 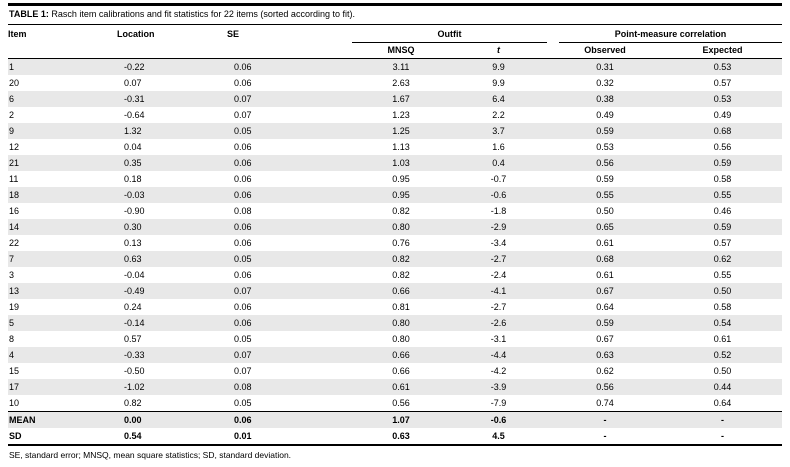 I want to click on item-cell: 4, so click(x=12, y=355).